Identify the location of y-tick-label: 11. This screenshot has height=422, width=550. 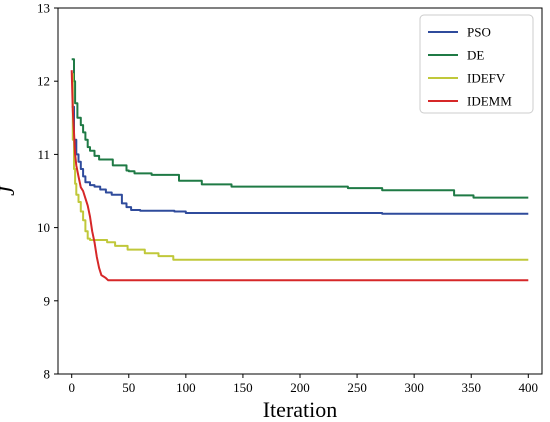
(43, 154).